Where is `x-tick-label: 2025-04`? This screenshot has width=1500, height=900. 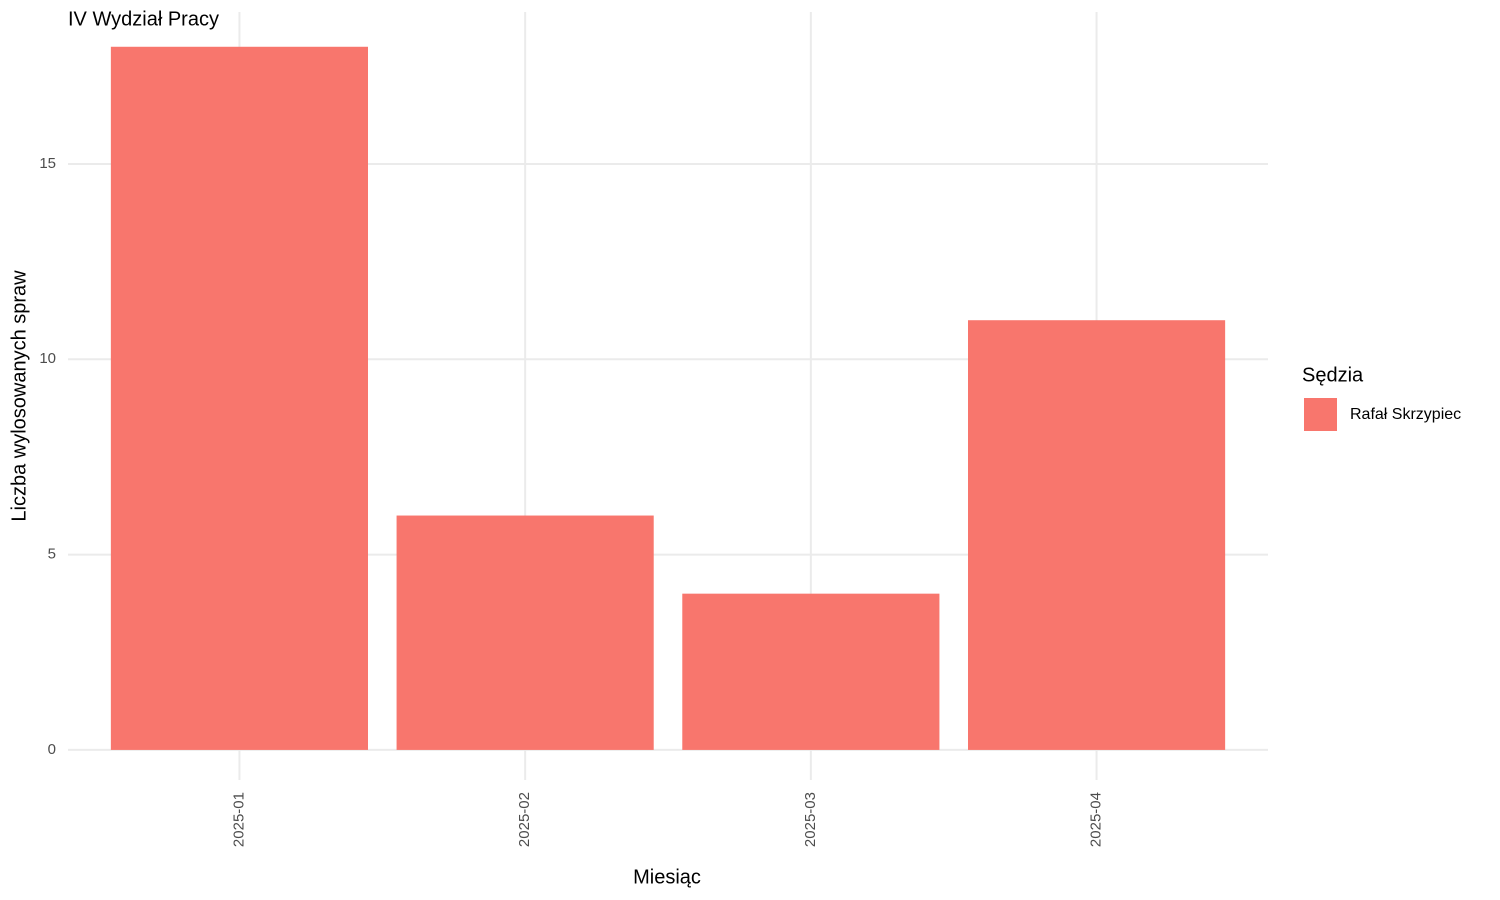
x-tick-label: 2025-04 is located at coordinates (1096, 819).